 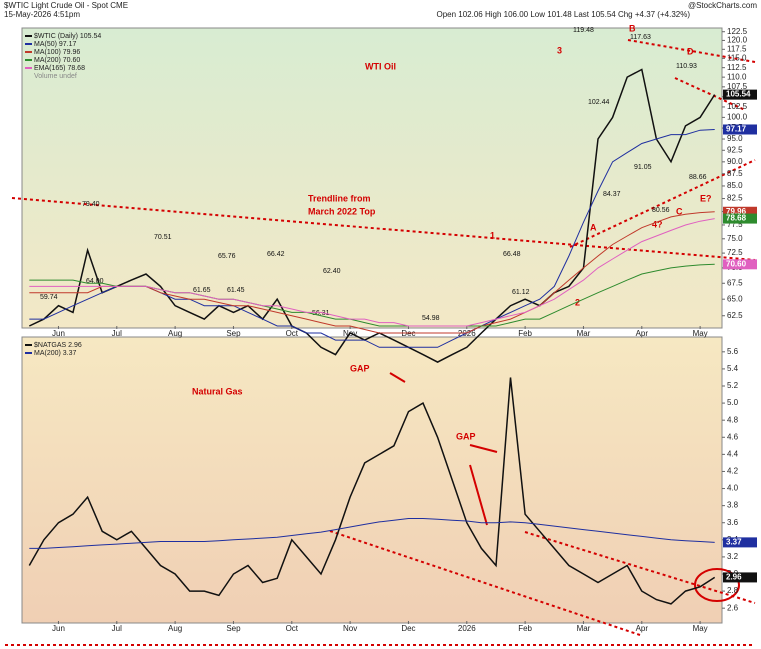 What do you see at coordinates (380, 66) in the screenshot?
I see `annotation: WTI Oil` at bounding box center [380, 66].